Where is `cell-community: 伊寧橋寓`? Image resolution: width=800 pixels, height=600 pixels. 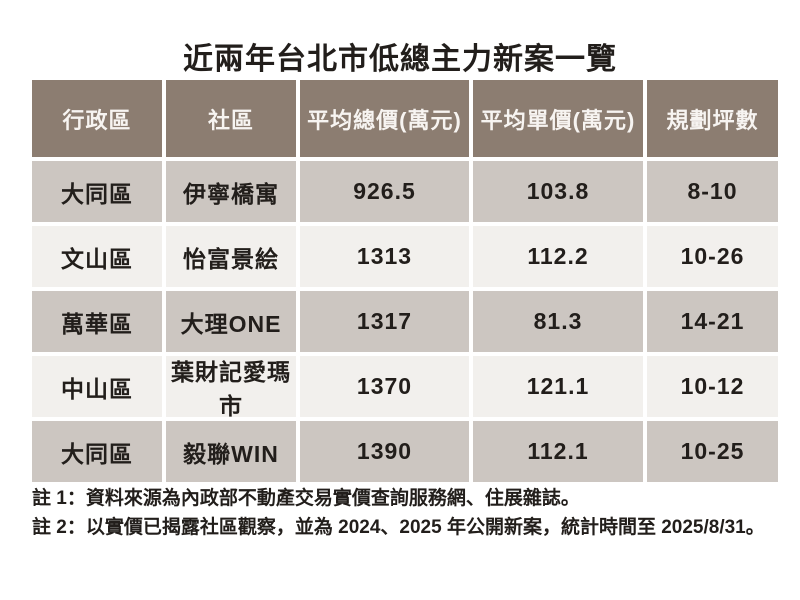
cell-community: 伊寧橋寓 is located at coordinates (231, 191).